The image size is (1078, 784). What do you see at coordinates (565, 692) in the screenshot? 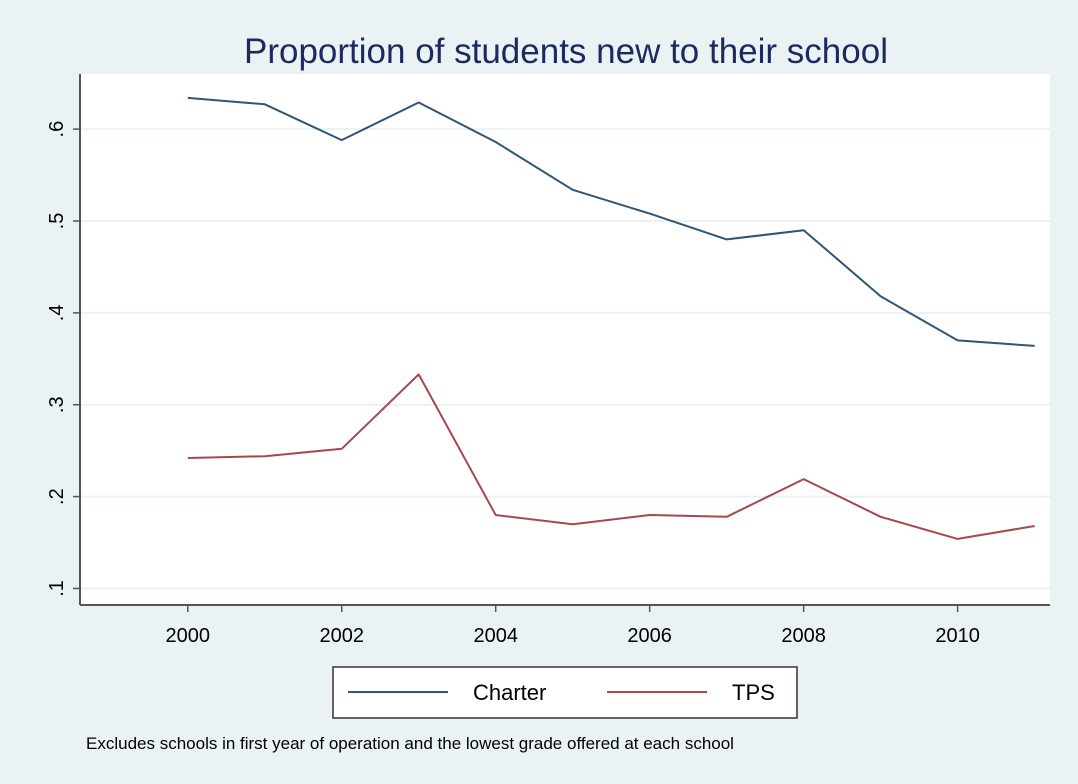
I see `legend: Charter TPS` at bounding box center [565, 692].